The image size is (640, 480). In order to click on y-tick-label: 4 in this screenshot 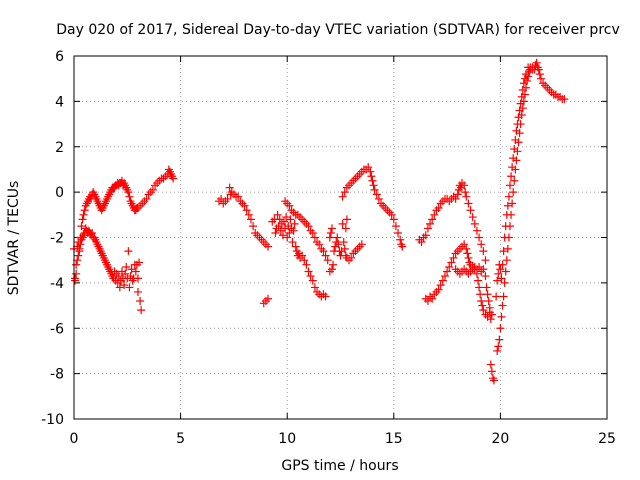, I will do `click(59, 102)`.